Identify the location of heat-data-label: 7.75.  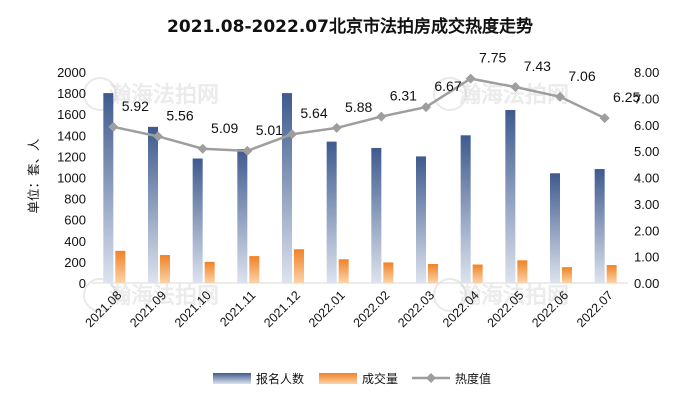
(492, 58).